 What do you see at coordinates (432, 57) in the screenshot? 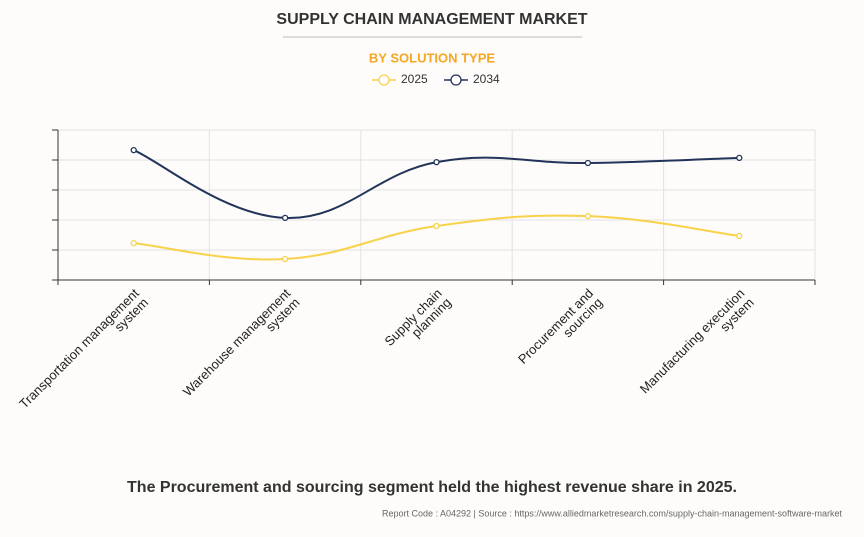
I see `chart-subtitle: BY SOLUTION TYPE` at bounding box center [432, 57].